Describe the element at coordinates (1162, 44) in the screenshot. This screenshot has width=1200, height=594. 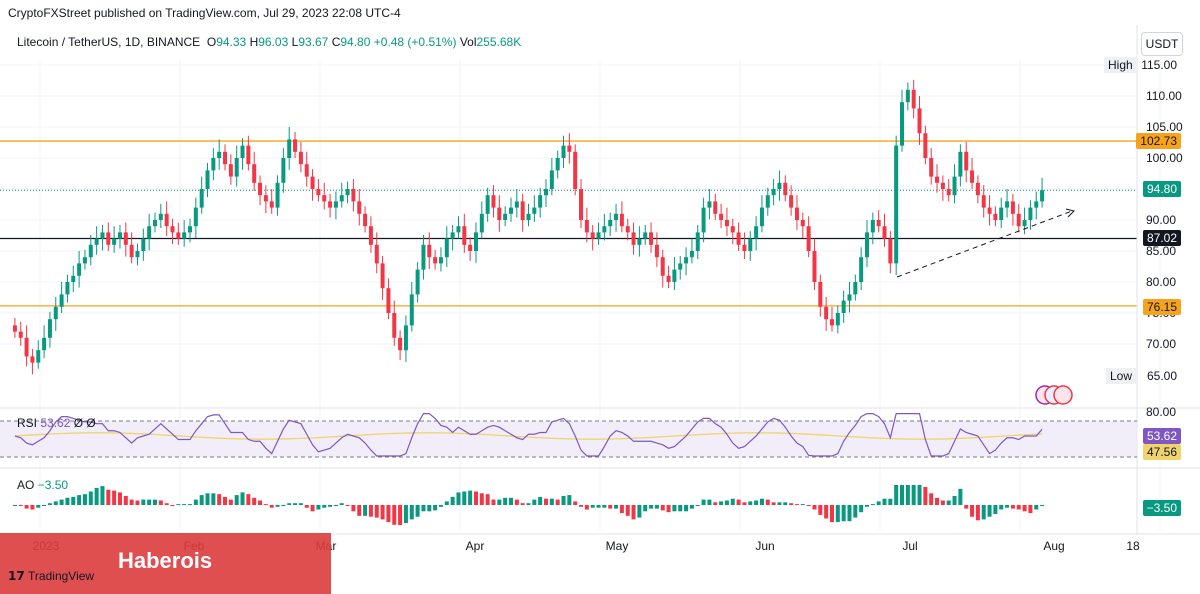
I see `currency-button: USDT` at that location.